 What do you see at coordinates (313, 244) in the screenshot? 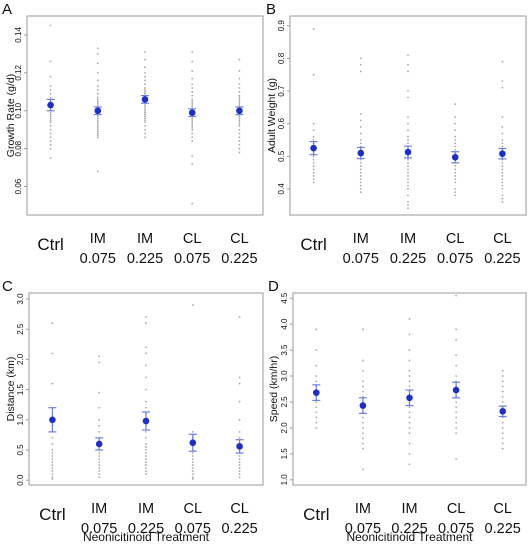
I see `x-tick-label: Ctrl` at bounding box center [313, 244].